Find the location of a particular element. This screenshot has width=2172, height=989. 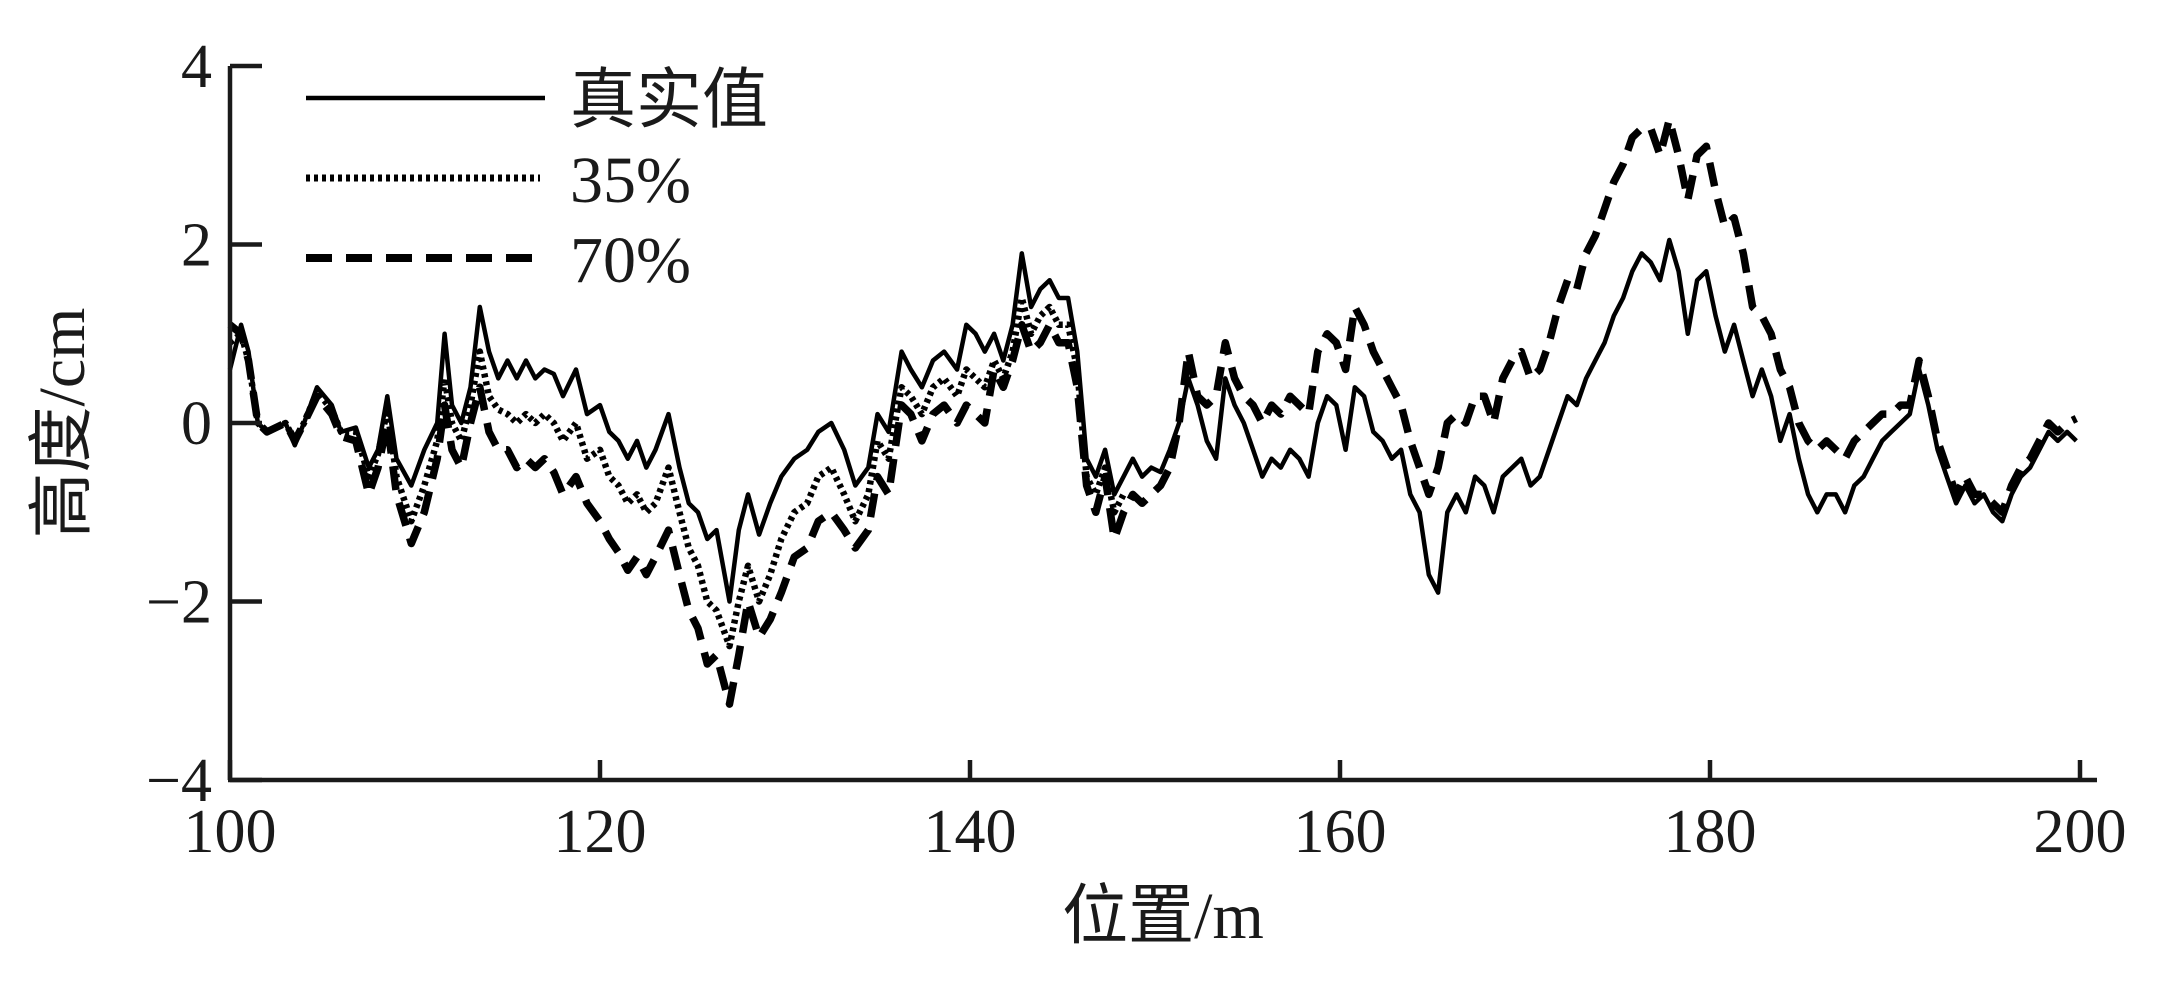

x-tick-label: 140 is located at coordinates (970, 832).